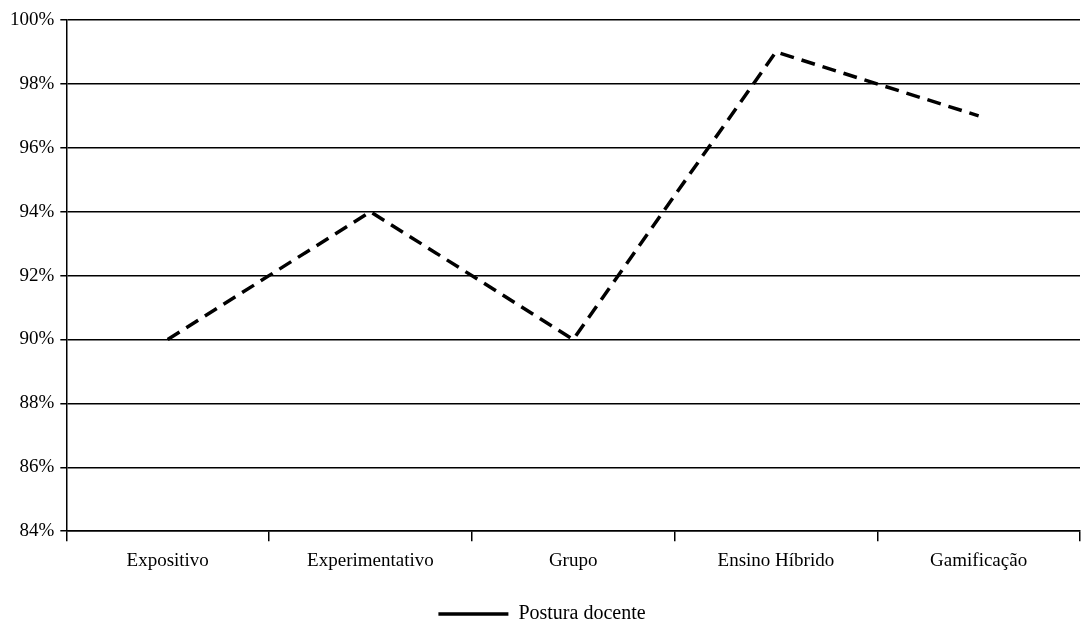  What do you see at coordinates (573, 559) in the screenshot?
I see `x-tick-label: Grupo` at bounding box center [573, 559].